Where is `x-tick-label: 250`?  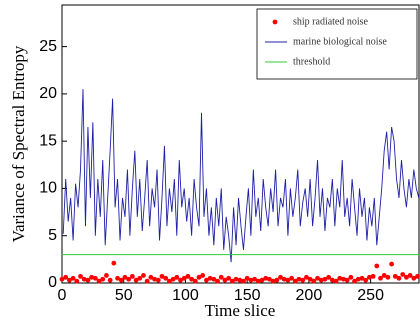 x-tick-label: 250 is located at coordinates (370, 295).